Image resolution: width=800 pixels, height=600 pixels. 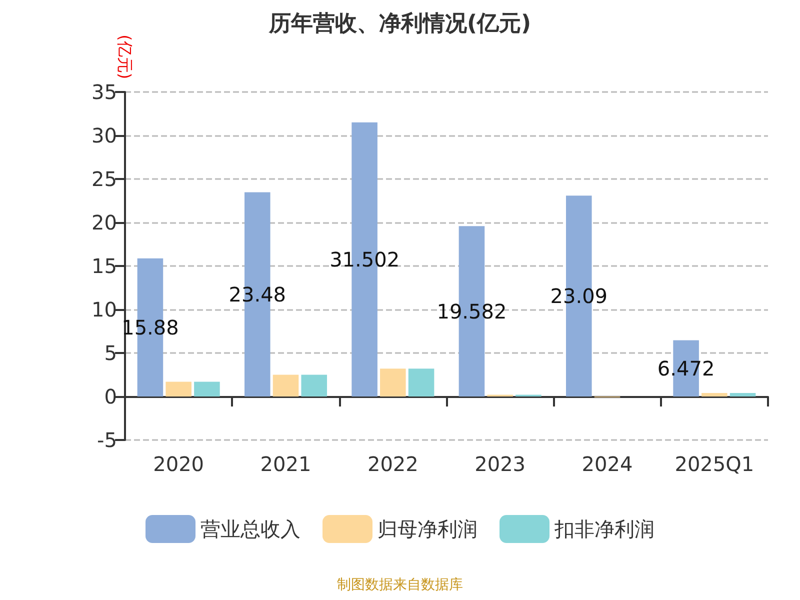 What do you see at coordinates (104, 136) in the screenshot?
I see `y-tick-label: 30` at bounding box center [104, 136].